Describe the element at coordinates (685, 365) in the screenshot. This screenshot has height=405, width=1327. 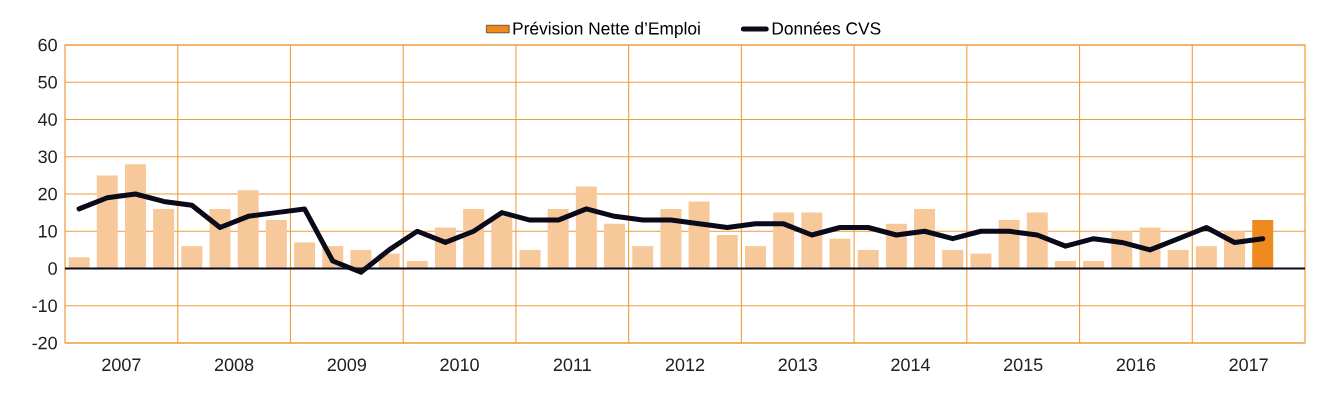
I see `x-tick-label: 2012` at that location.